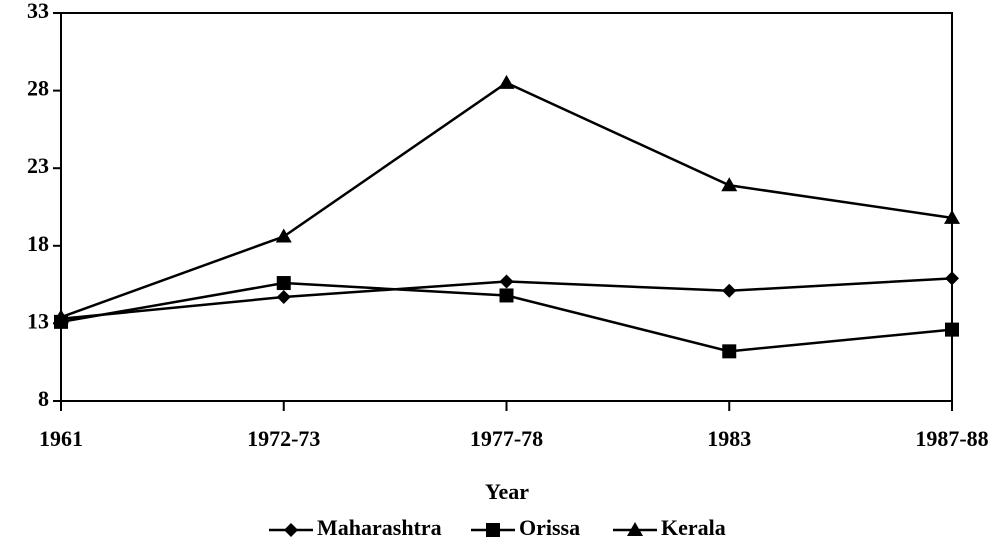  I want to click on y-tick-label: 8, so click(43, 398).